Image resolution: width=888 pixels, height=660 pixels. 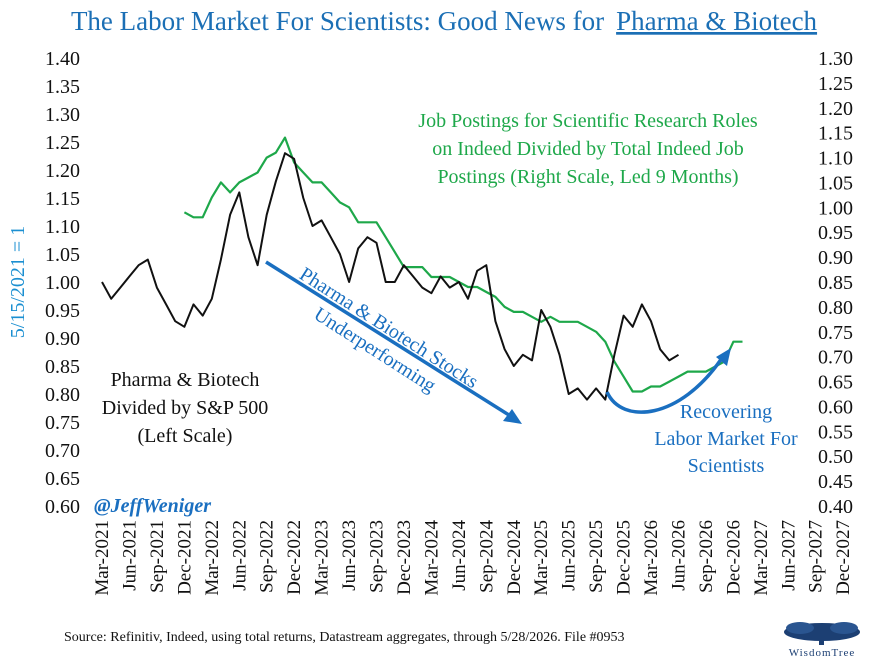 What do you see at coordinates (761, 558) in the screenshot?
I see `x-tick-label: Mar-2027` at bounding box center [761, 558].